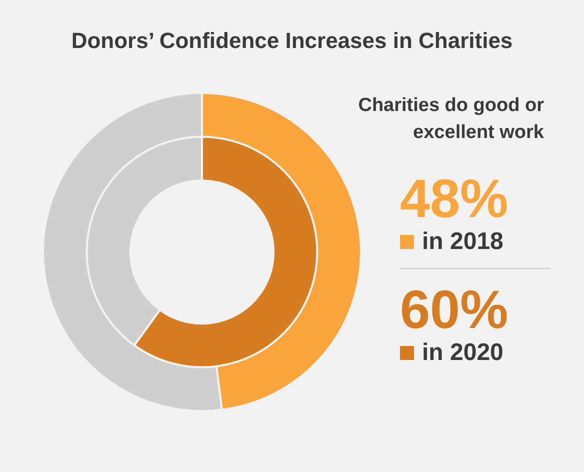  I want to click on chart-title: Donors’ Confidence Increases in Charities, so click(292, 41).